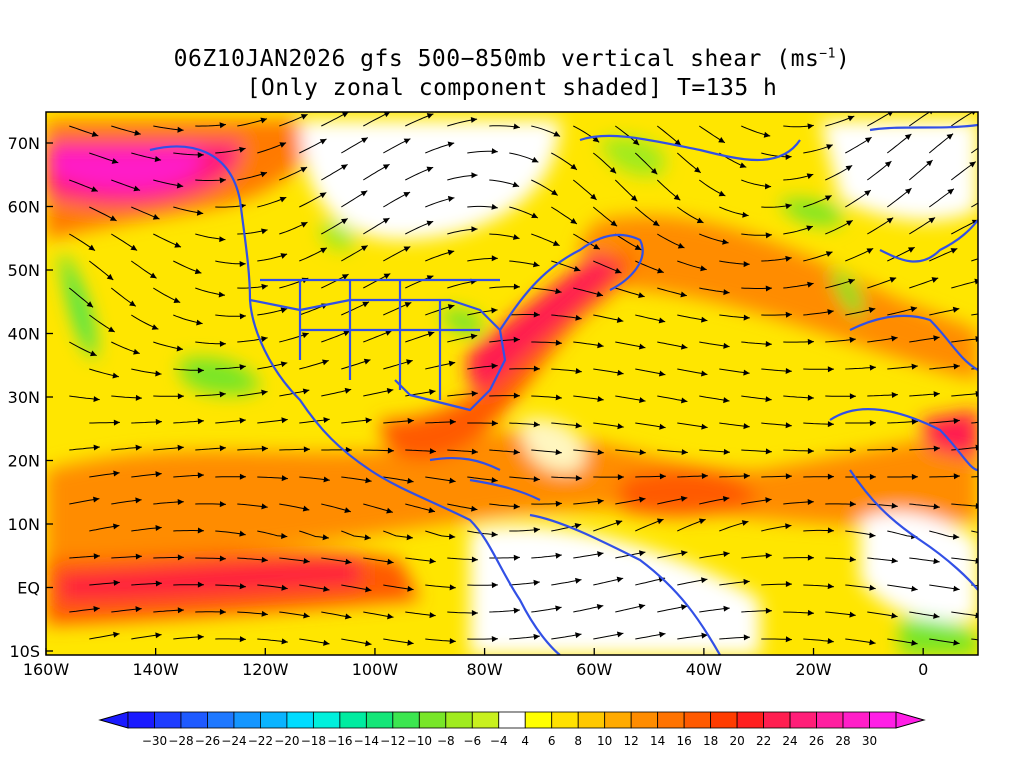  I want to click on colorbar-label: 10, so click(604, 741).